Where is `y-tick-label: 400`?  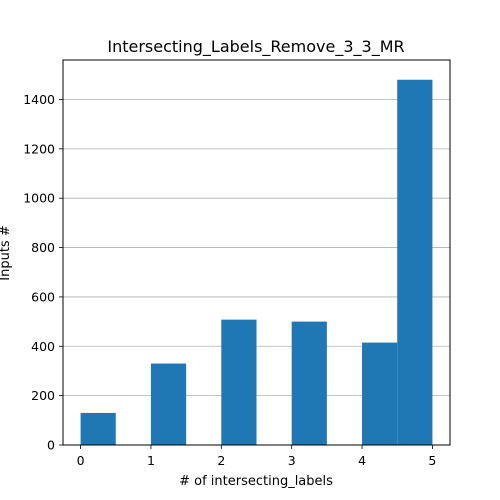 y-tick-label: 400 is located at coordinates (43, 346).